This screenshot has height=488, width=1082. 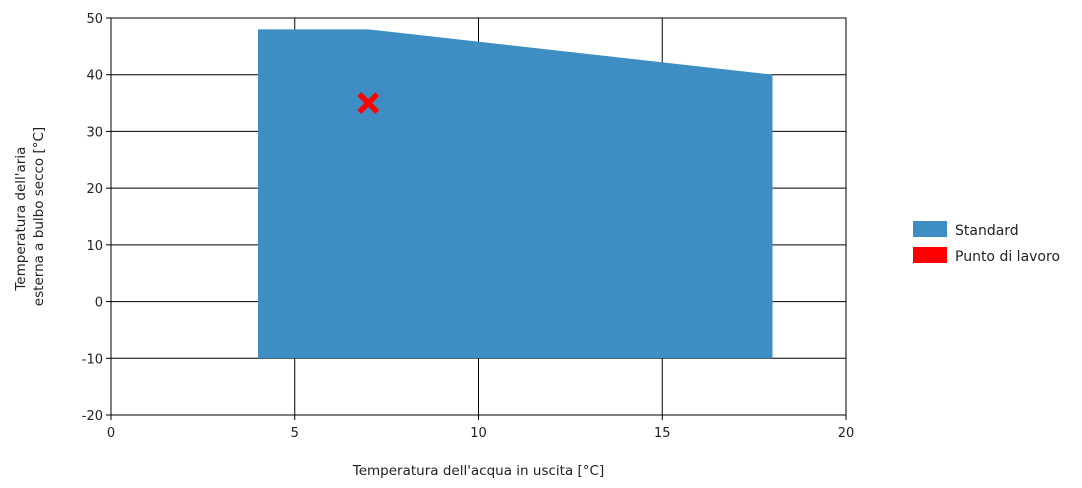 I want to click on legend-label: Punto di lavoro, so click(x=1007, y=257).